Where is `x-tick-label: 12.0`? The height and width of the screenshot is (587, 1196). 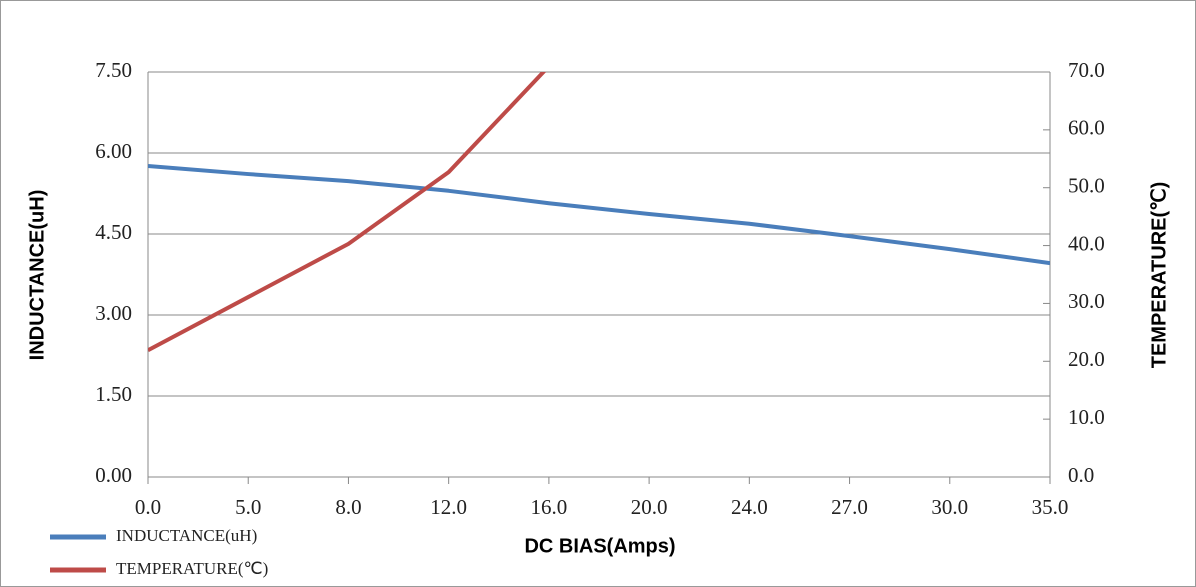
x-tick-label: 12.0 is located at coordinates (448, 507).